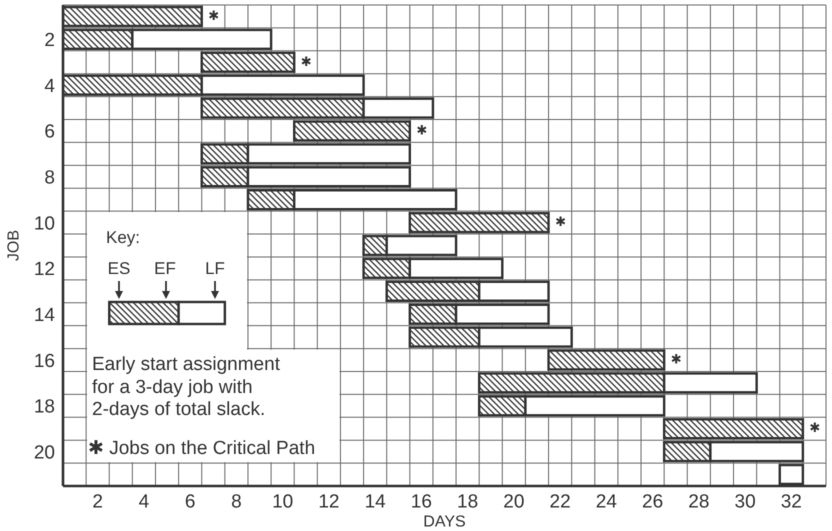 The image size is (832, 531). What do you see at coordinates (202, 449) in the screenshot?
I see `annotation: ✱ Jobs on the Critical Path` at bounding box center [202, 449].